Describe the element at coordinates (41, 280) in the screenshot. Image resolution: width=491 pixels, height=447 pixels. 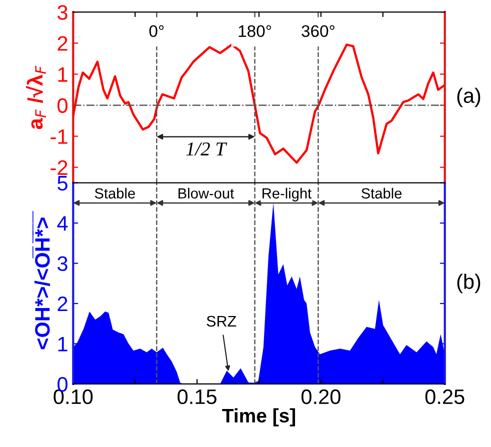
I see `y-axis-title: <OH*>/<O̅H̅*̅>̅` at that location.